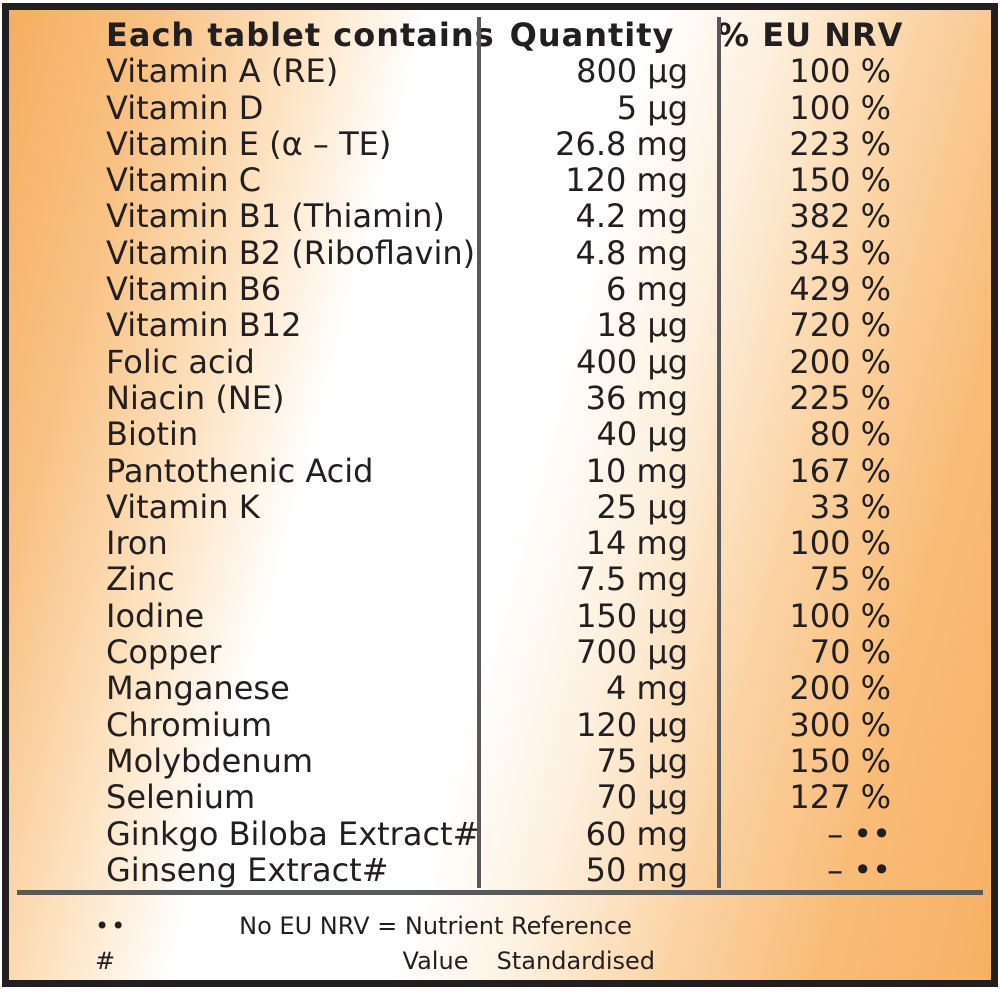 This screenshot has width=1000, height=1000. Describe the element at coordinates (106, 961) in the screenshot. I see `hash-symbol: #` at that location.